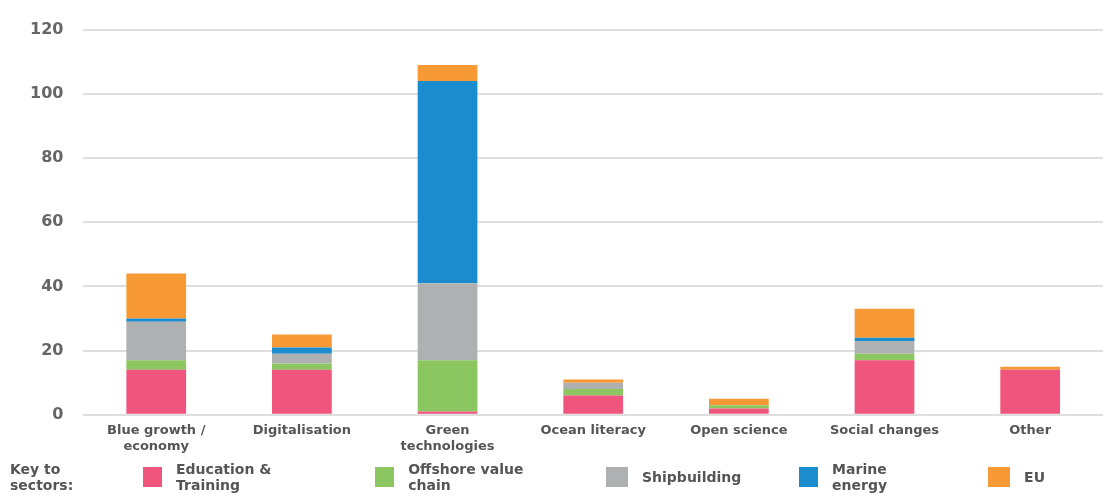 The height and width of the screenshot is (497, 1103). I want to click on x-tick-label: Green technologies, so click(447, 437).